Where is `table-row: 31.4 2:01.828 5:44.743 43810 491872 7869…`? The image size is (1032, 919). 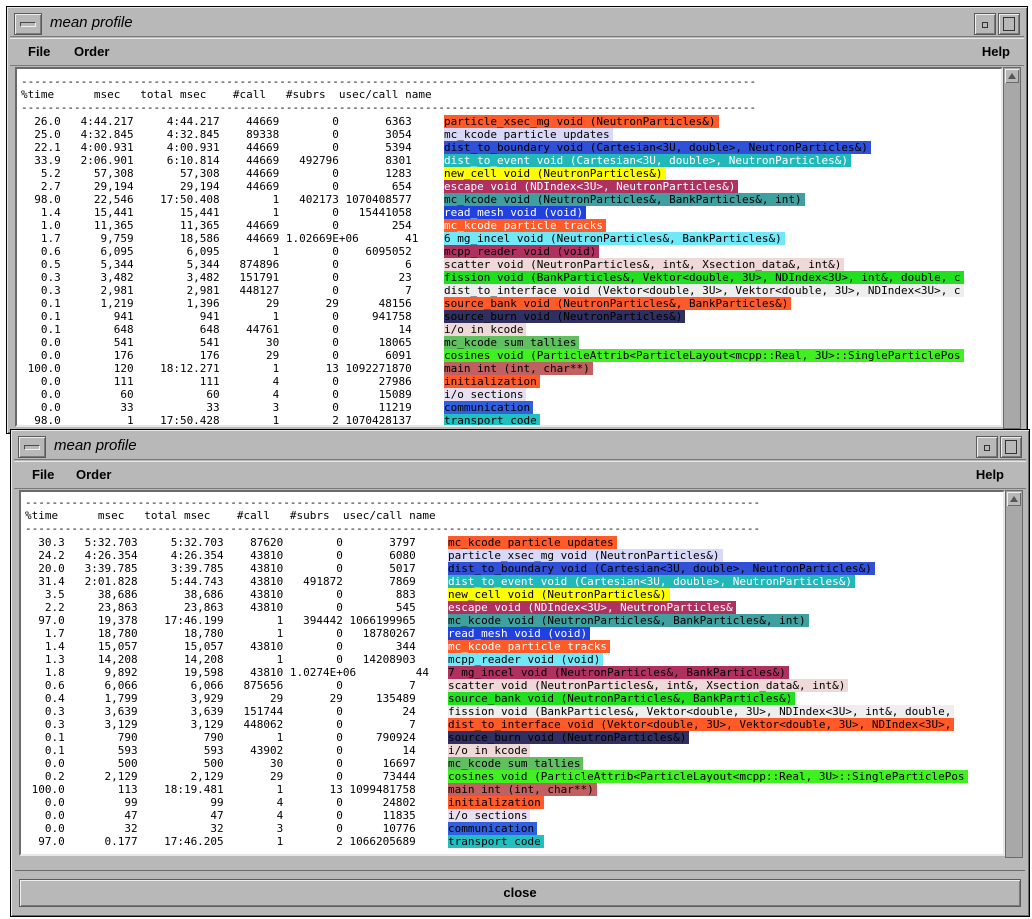
table-row: 31.4 2:01.828 5:44.743 43810 491872 7869… is located at coordinates (496, 581).